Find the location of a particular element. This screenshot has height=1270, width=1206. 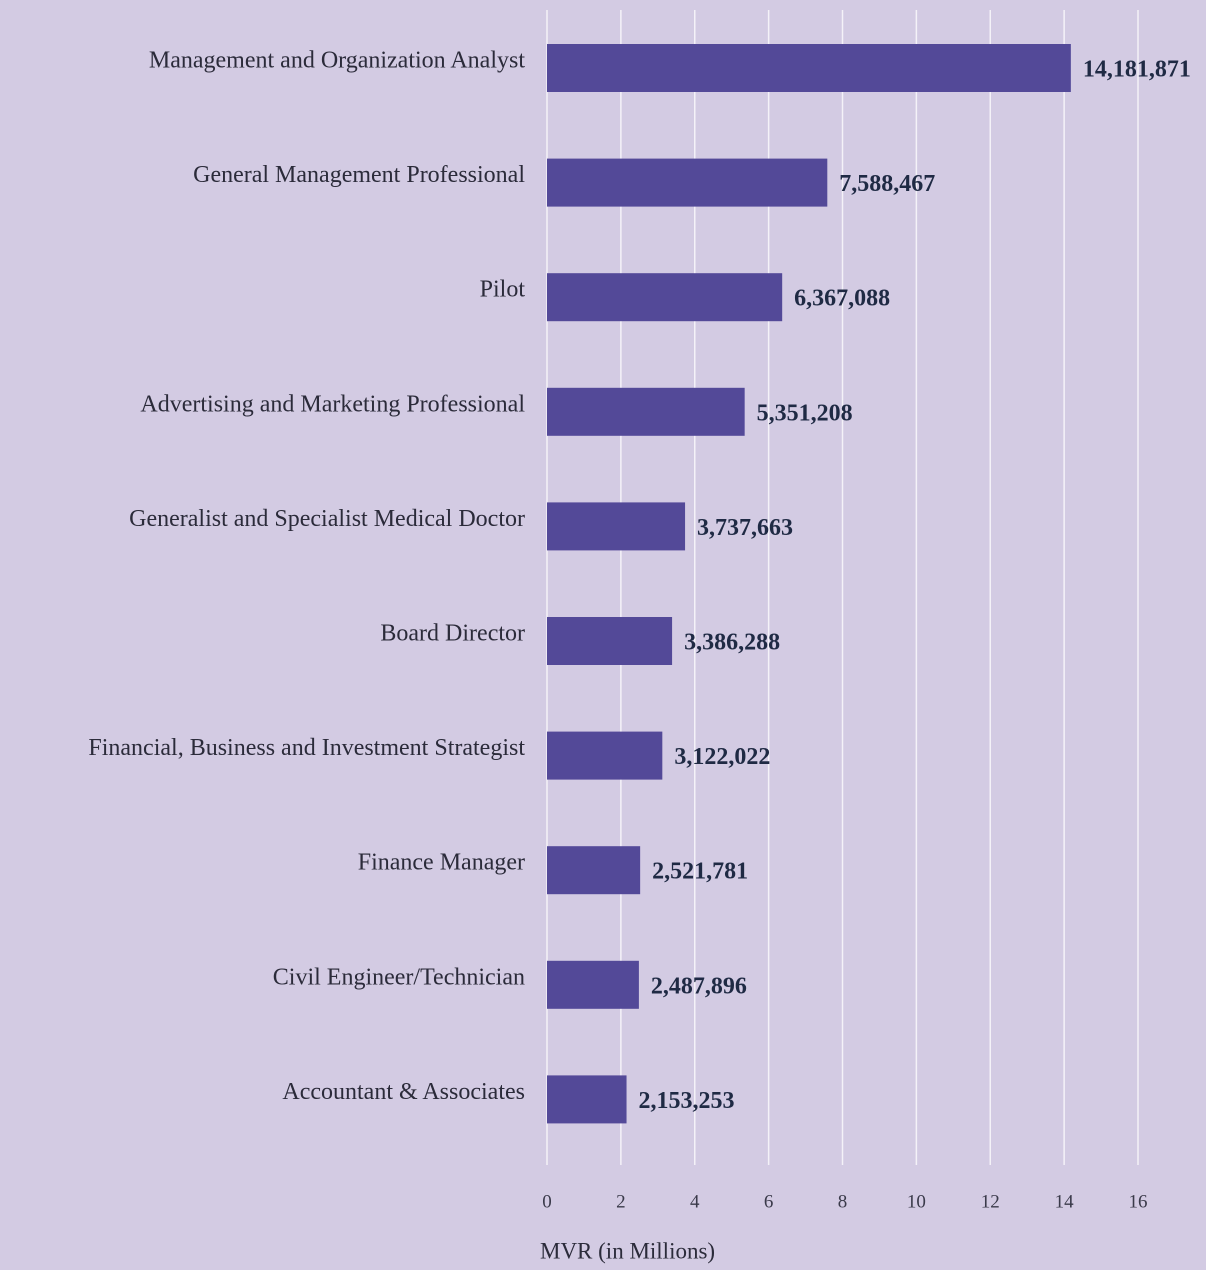

value-label: 2,487,896 is located at coordinates (699, 986).